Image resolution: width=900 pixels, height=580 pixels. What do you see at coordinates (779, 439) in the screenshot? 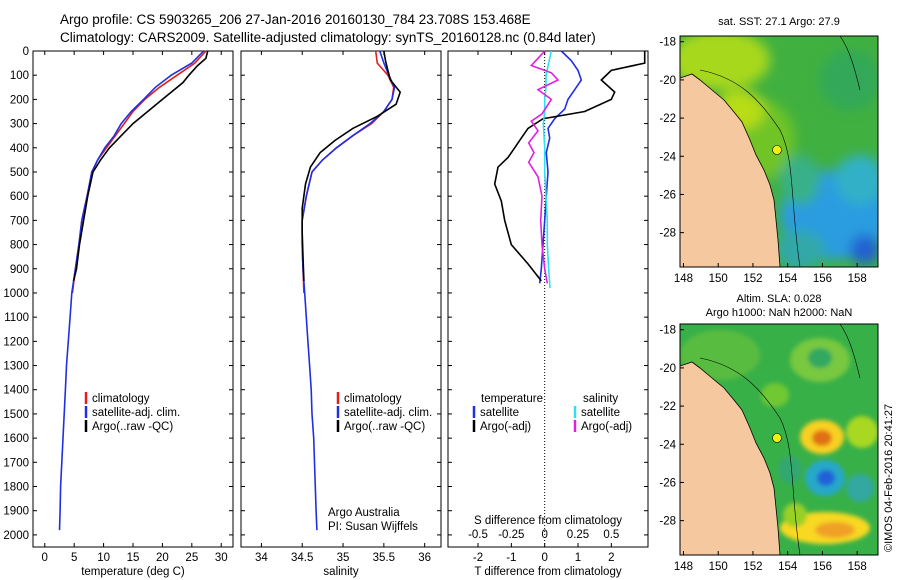
I see `sla-map-frame` at bounding box center [779, 439].